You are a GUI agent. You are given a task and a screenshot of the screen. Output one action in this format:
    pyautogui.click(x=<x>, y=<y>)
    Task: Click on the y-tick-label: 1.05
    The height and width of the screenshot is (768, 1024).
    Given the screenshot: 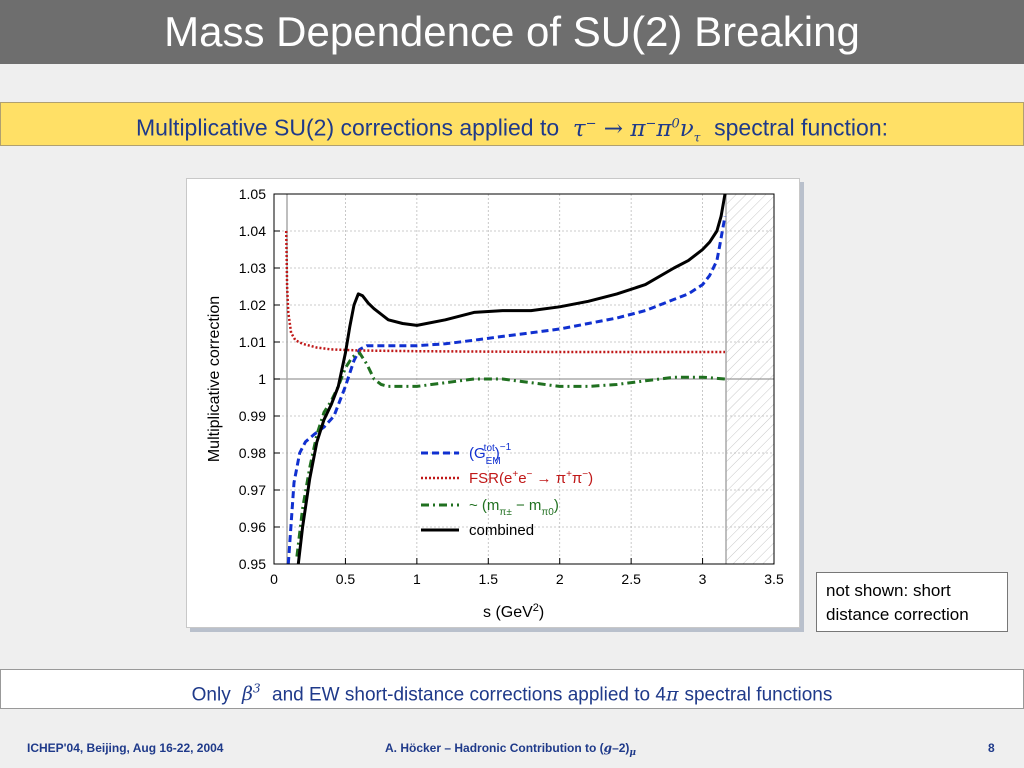 What is the action you would take?
    pyautogui.click(x=252, y=194)
    